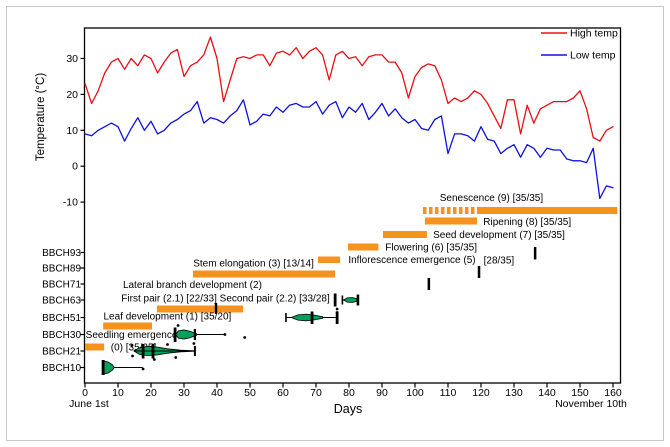 Image resolution: width=670 pixels, height=447 pixels. I want to click on x-tick-label: 150, so click(580, 393).